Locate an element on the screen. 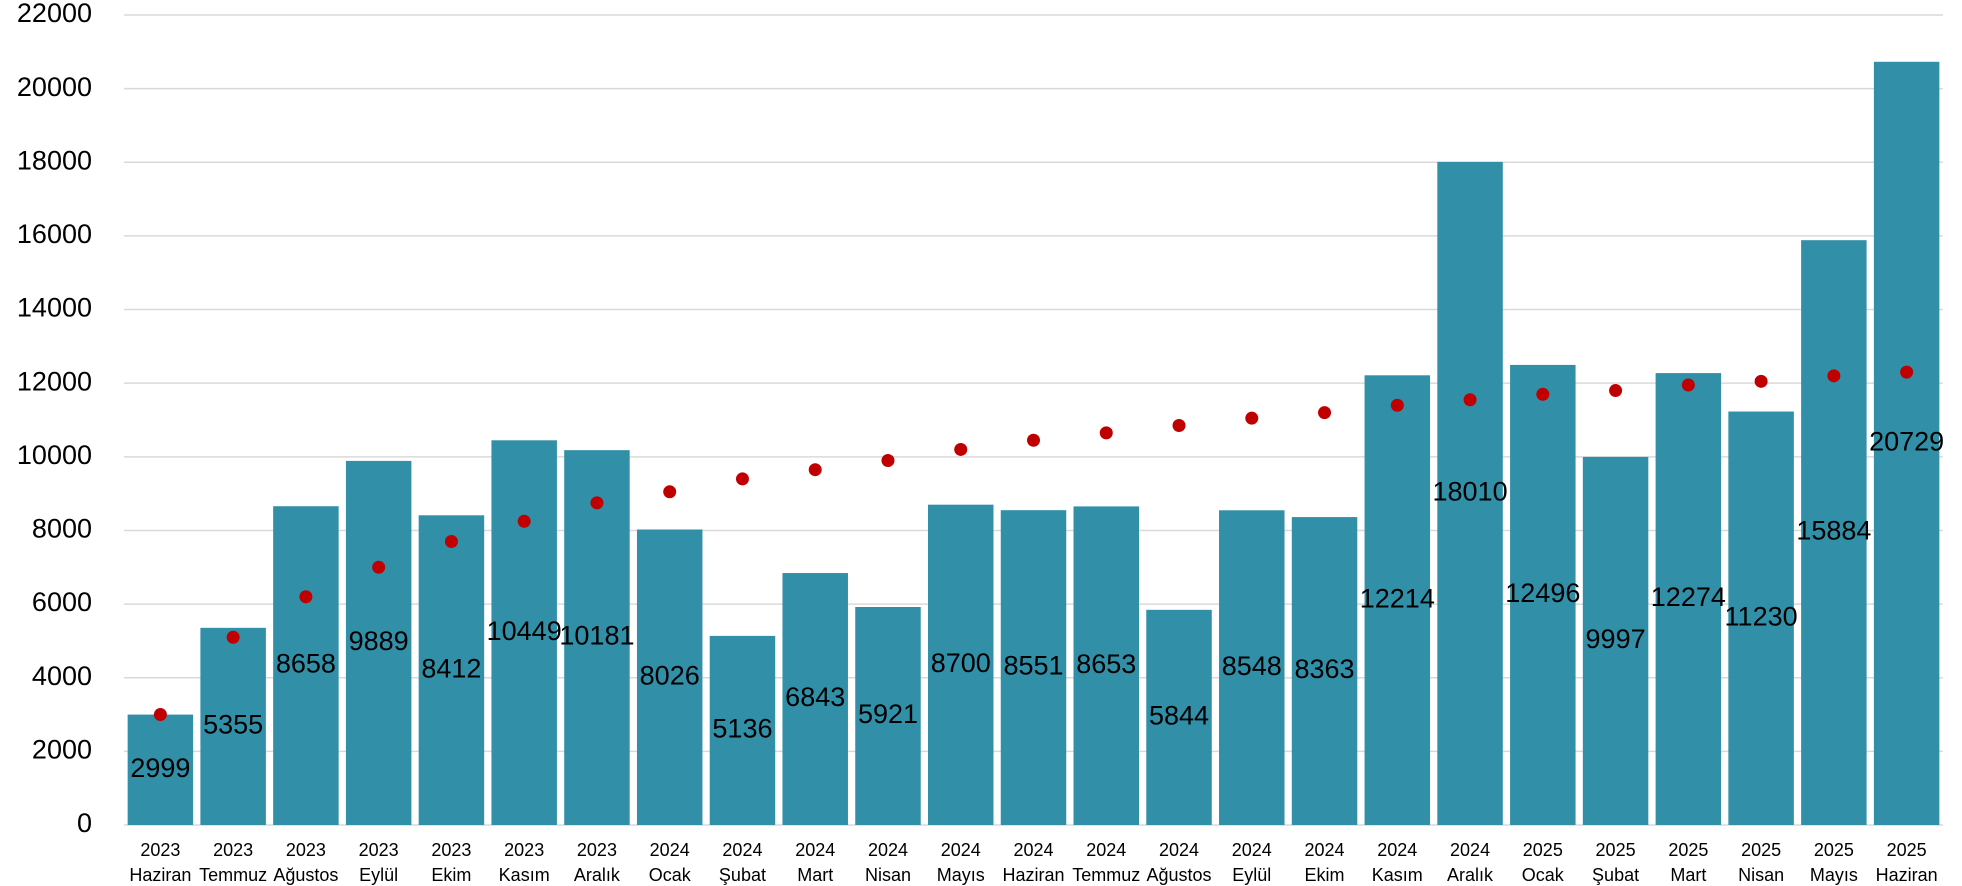 This screenshot has height=886, width=1962. x-tick-label: Ağustos is located at coordinates (305, 875).